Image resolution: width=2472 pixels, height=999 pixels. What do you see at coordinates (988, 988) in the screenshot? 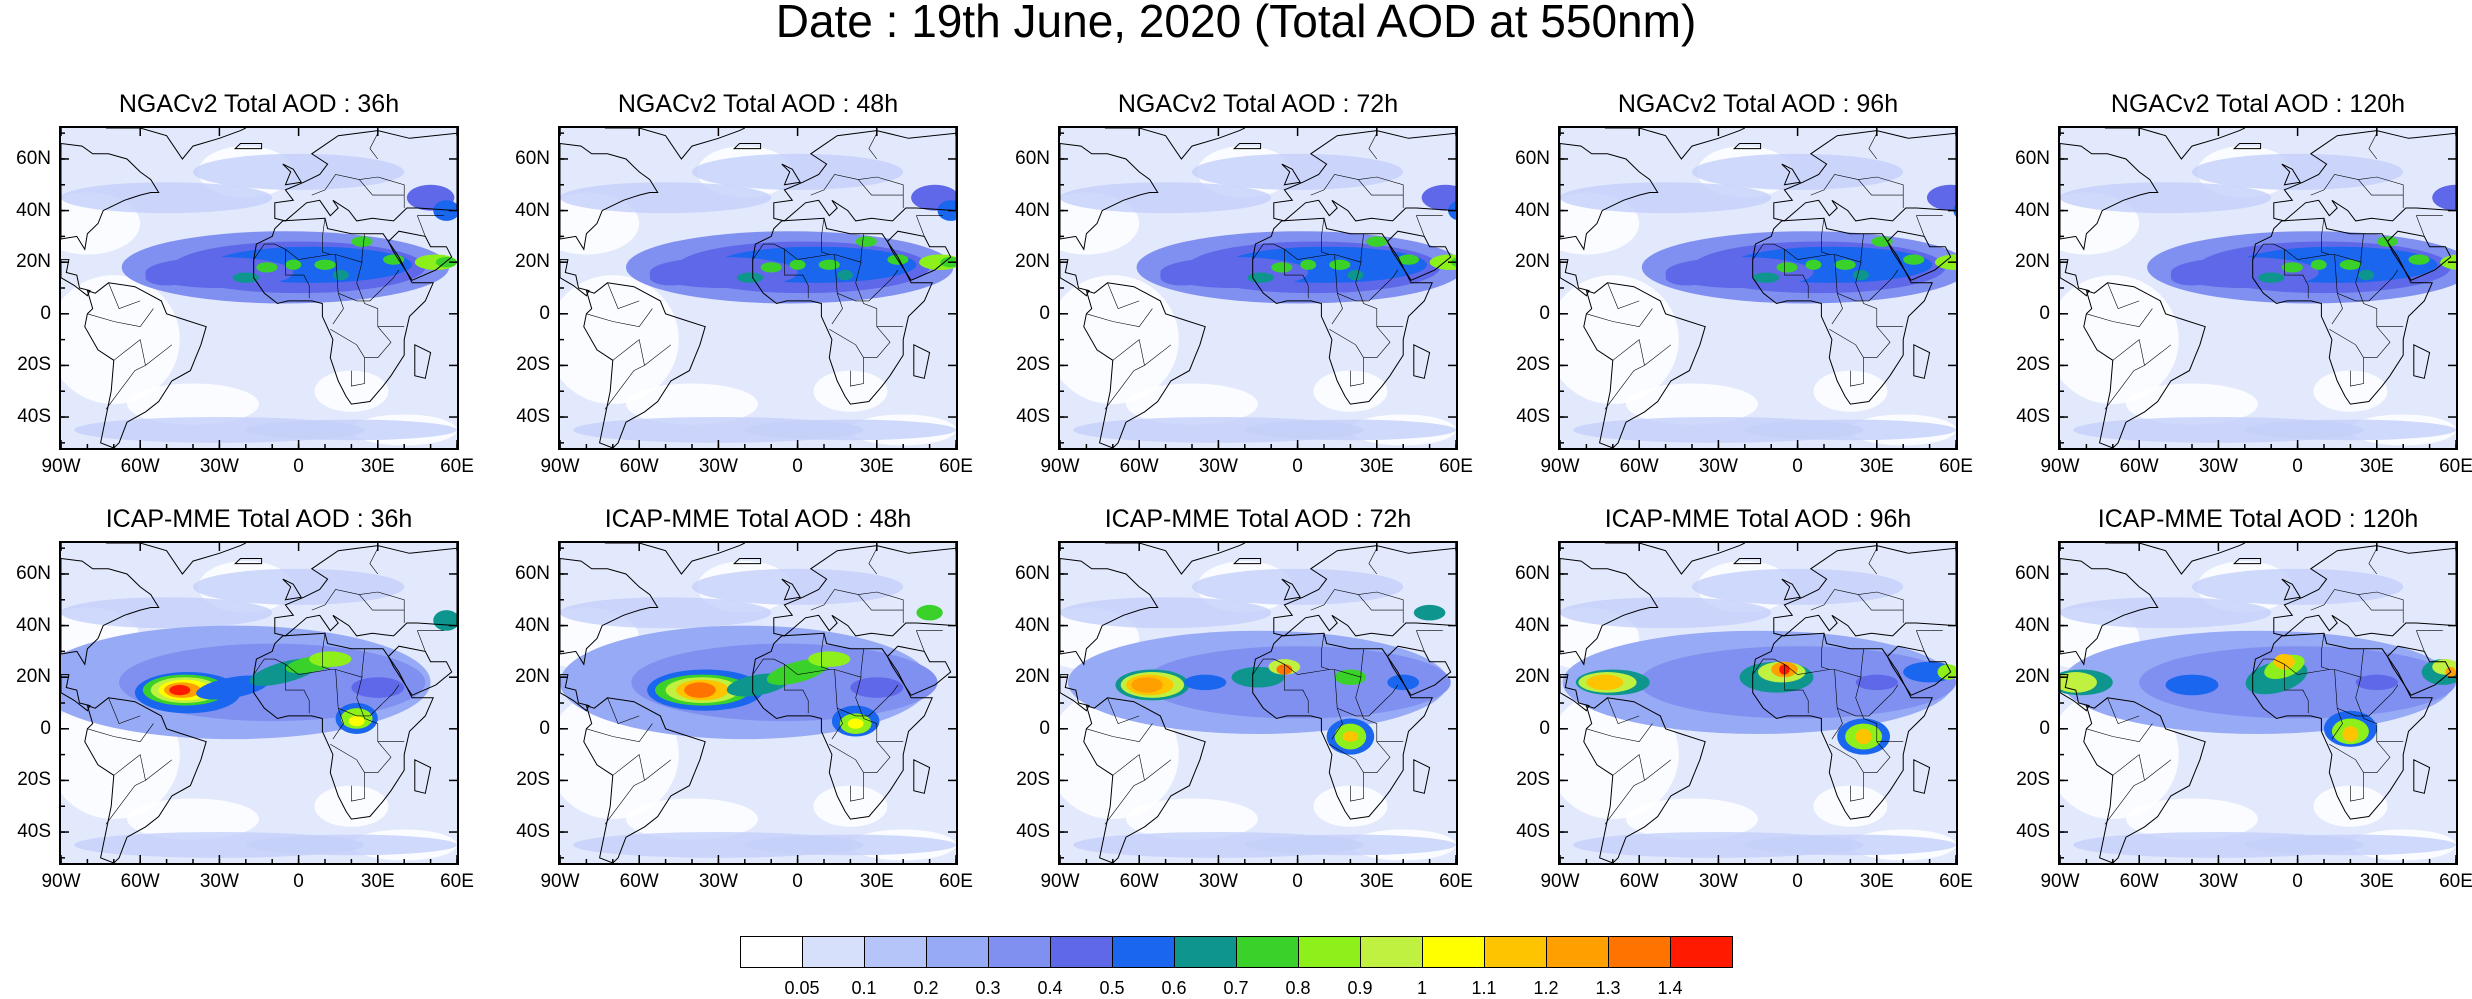
I see `colorbar-label: 0.3` at bounding box center [988, 988].